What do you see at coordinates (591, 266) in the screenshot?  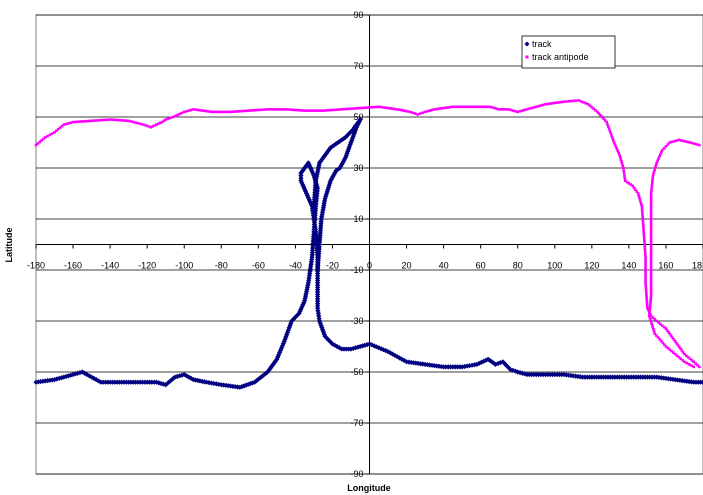 I see `x-tick-label-15: 120` at bounding box center [591, 266].